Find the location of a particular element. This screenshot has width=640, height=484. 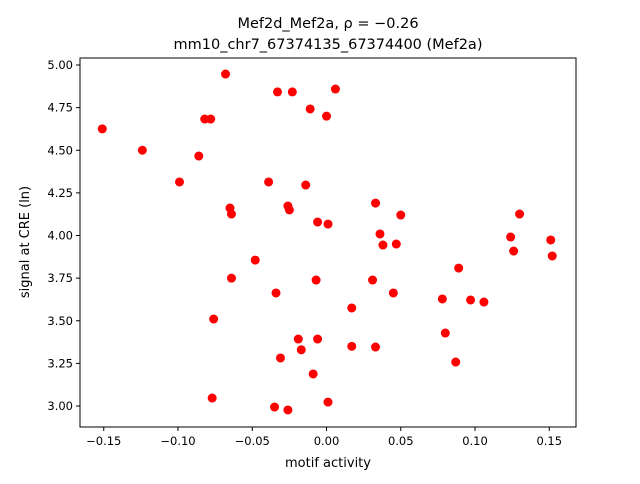

y-axis-label: signal at CRE (ln) is located at coordinates (25, 242).